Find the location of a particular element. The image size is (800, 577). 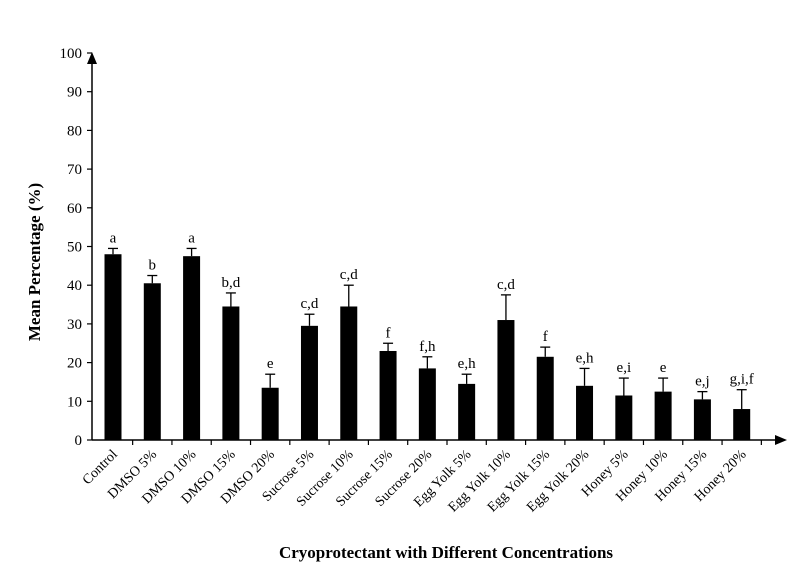

y-tick-label: 10 is located at coordinates (74, 402).